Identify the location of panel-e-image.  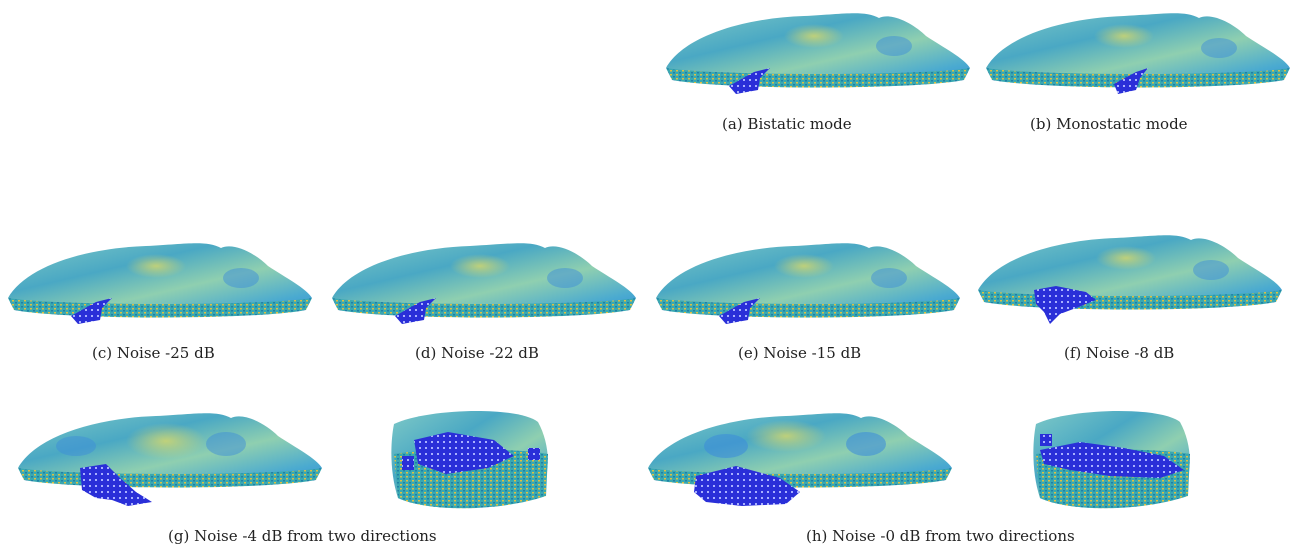
(809, 283).